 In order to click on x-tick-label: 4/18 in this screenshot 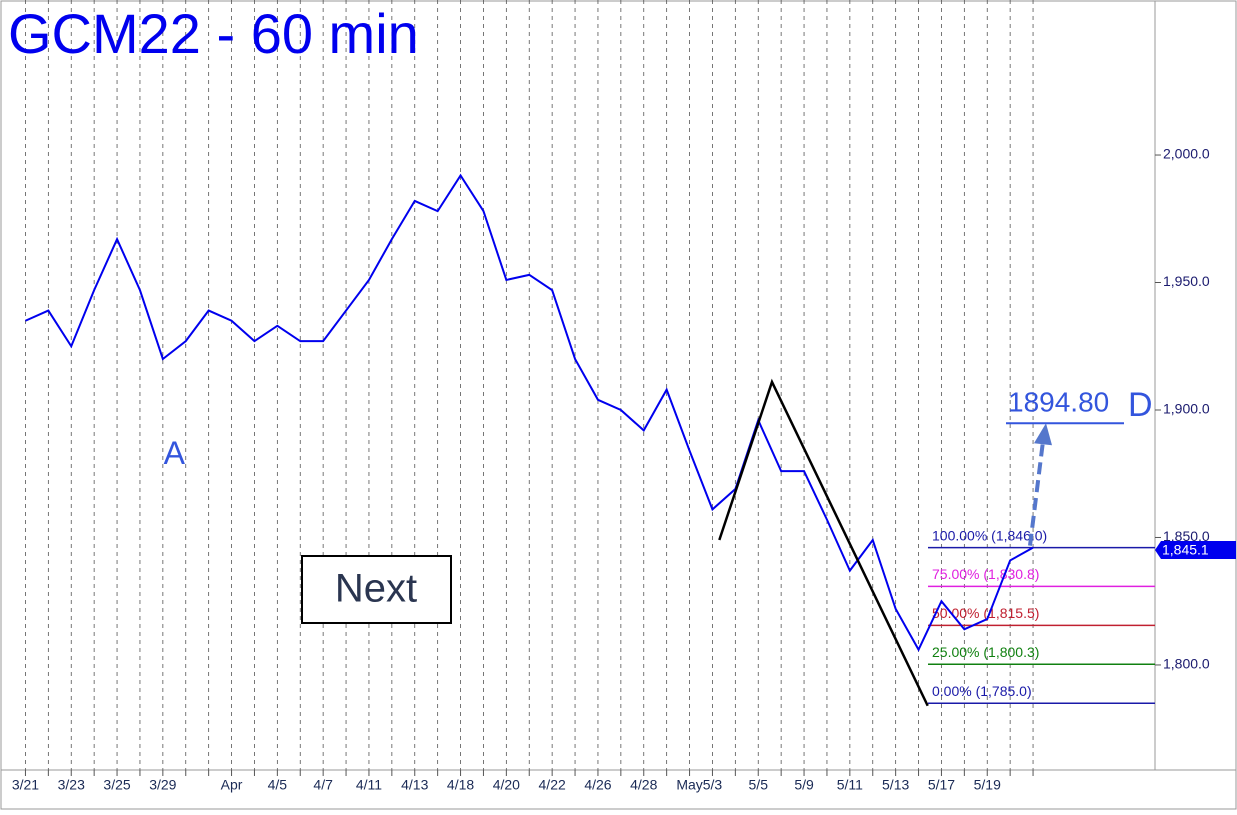, I will do `click(460, 785)`.